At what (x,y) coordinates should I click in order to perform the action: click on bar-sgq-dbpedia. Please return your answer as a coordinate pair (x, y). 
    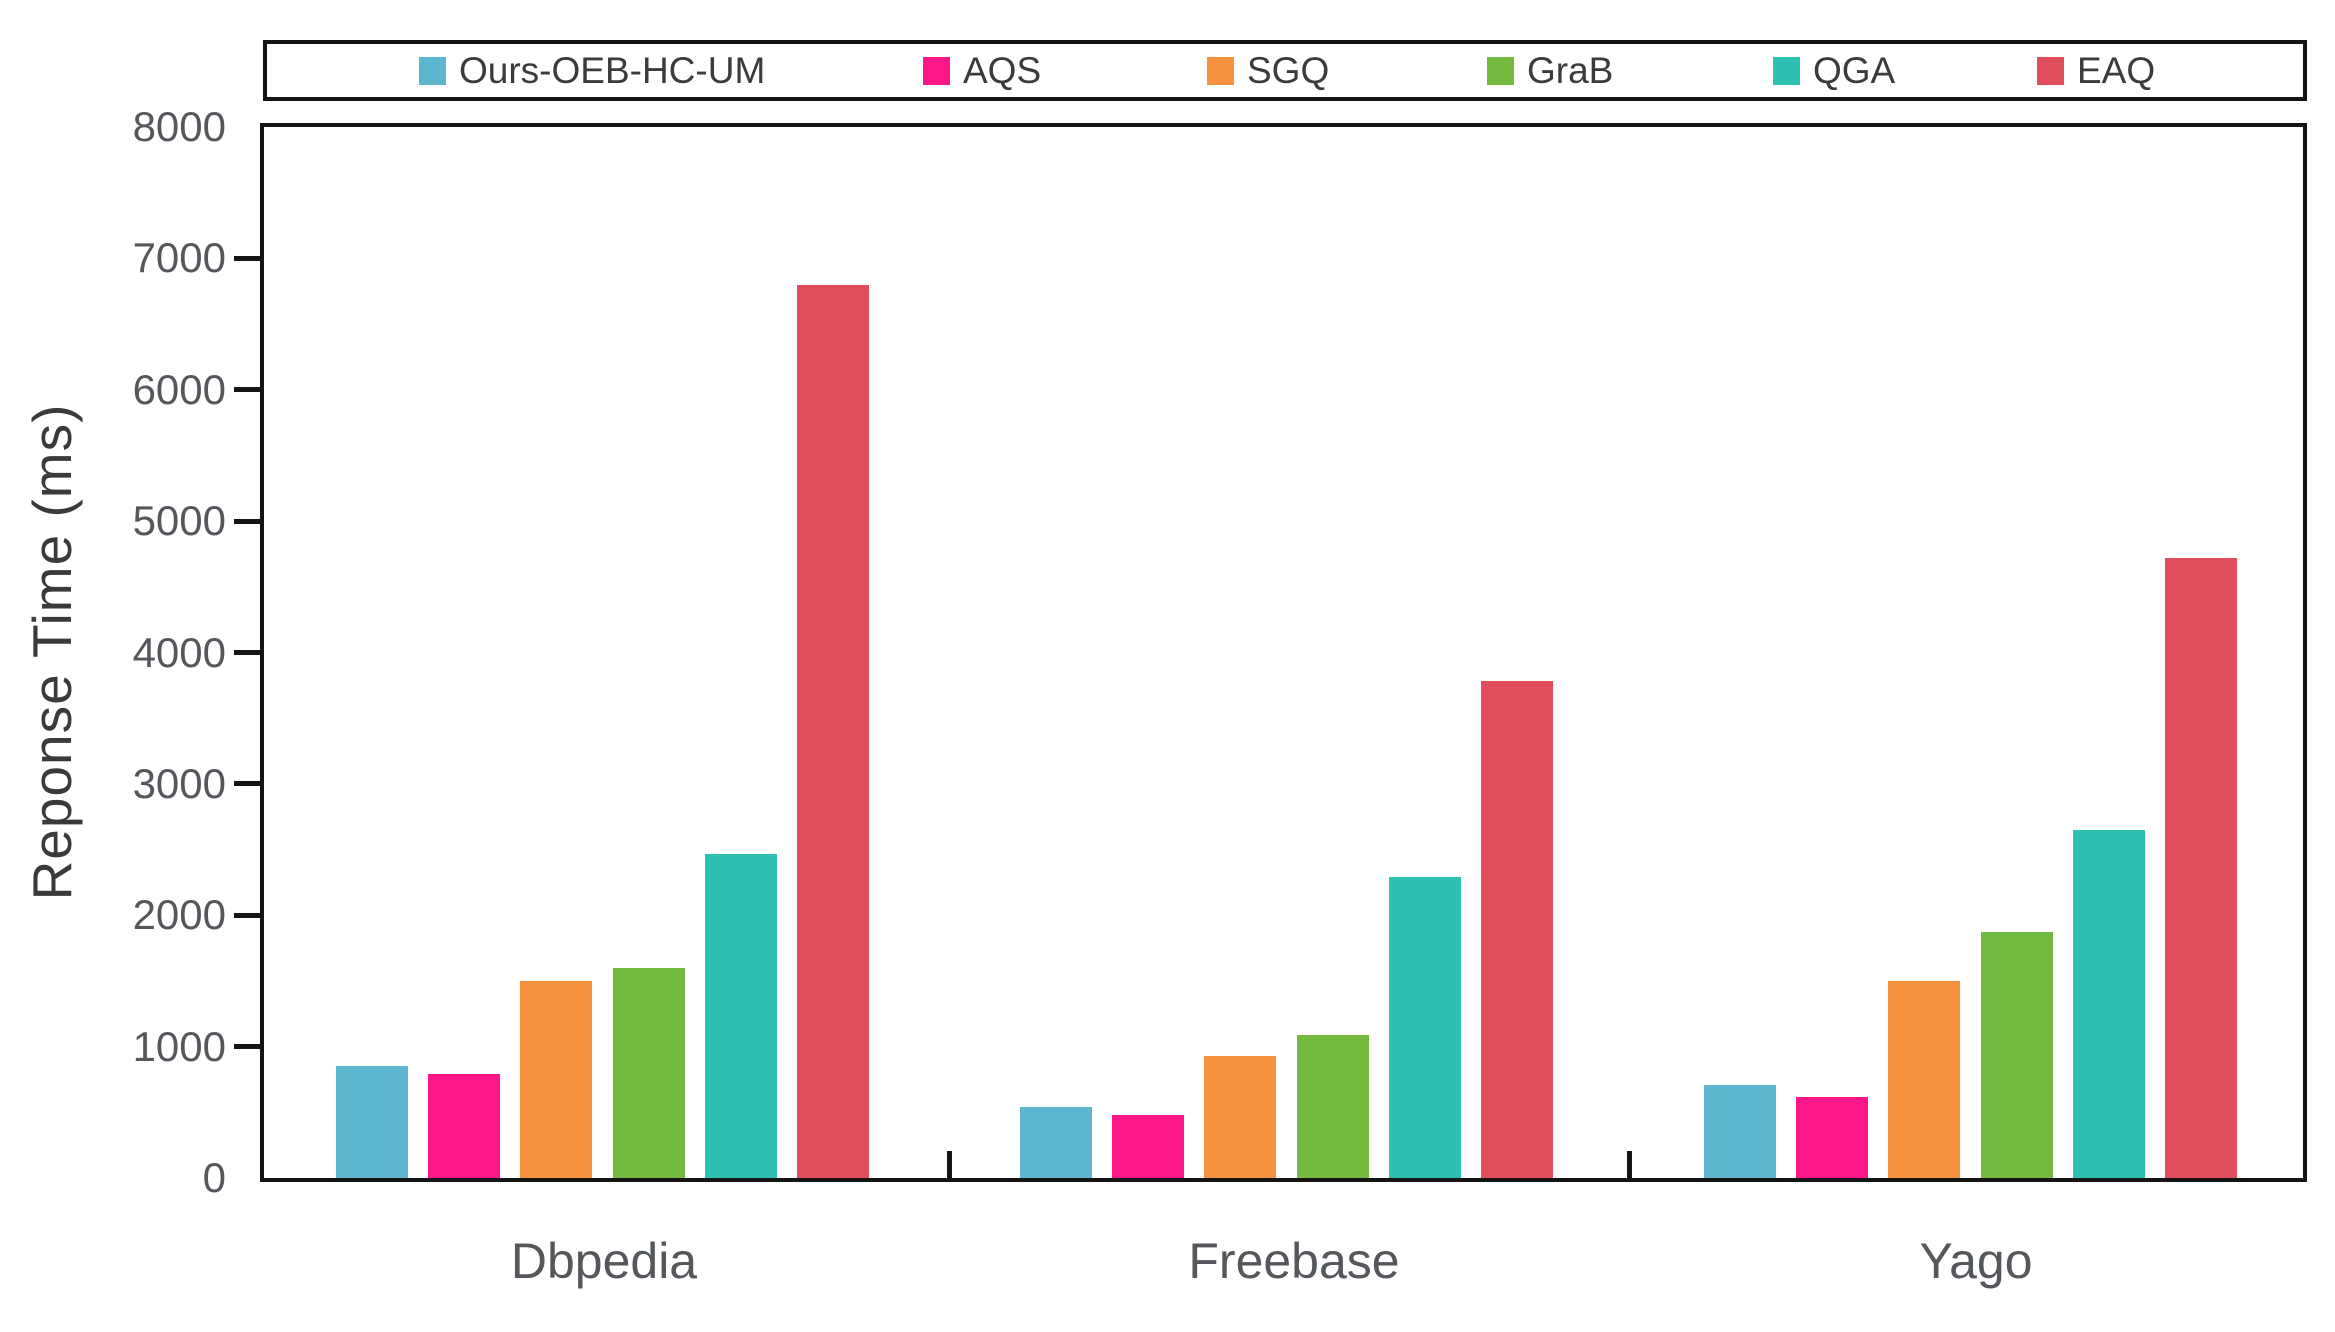
    Looking at the image, I should click on (556, 1079).